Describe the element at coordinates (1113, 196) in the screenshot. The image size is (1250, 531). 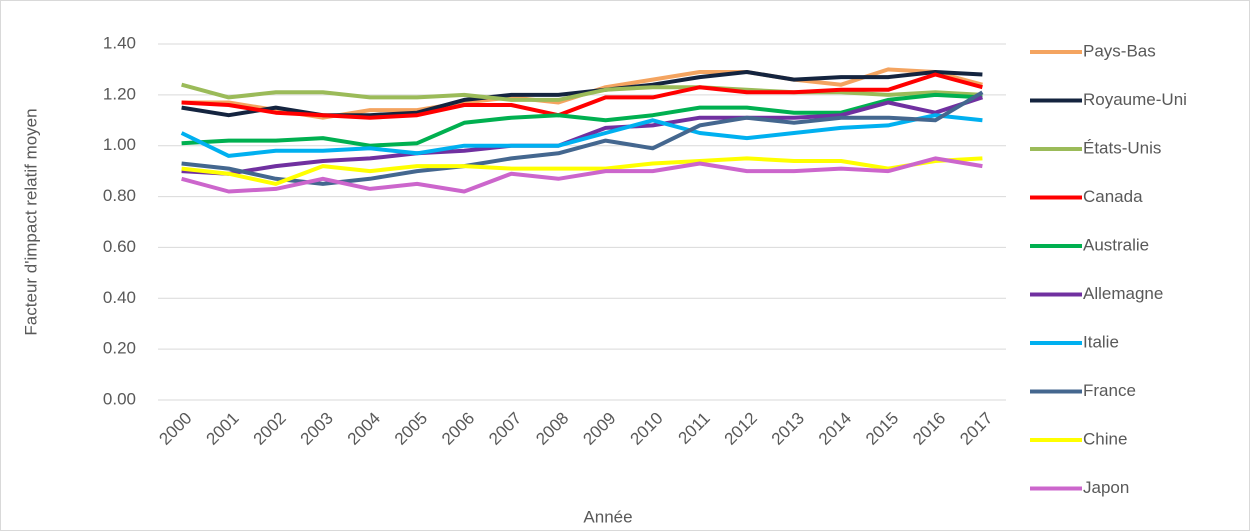
I see `legend-label: Canada` at that location.